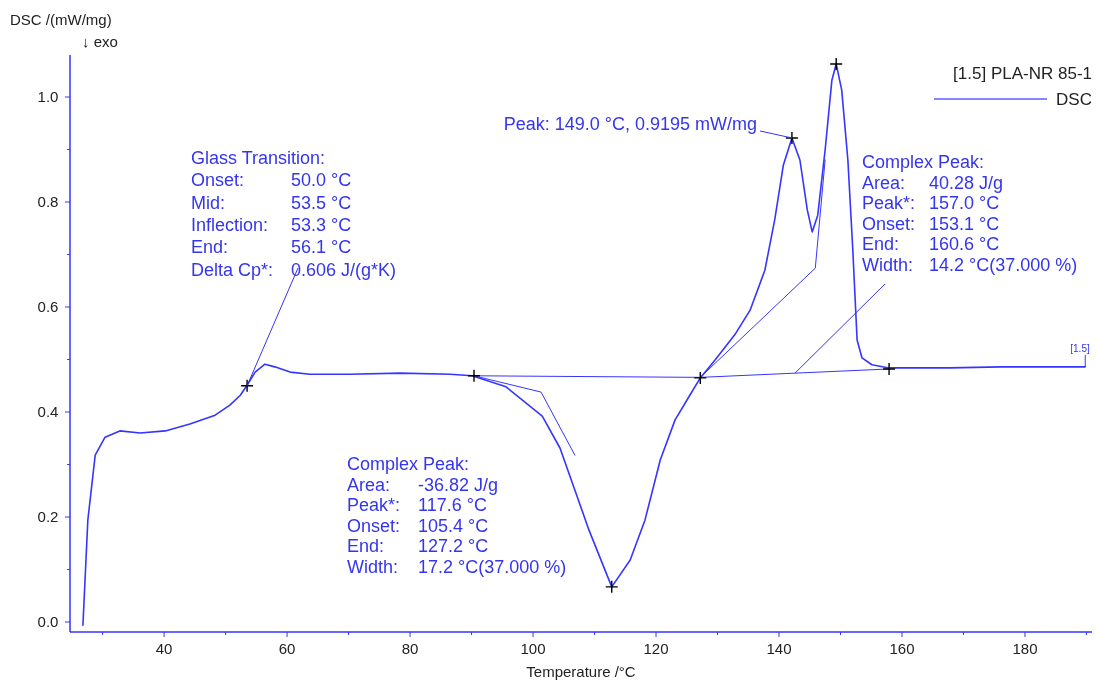  What do you see at coordinates (48, 97) in the screenshot?
I see `y-tick-label: 1.0` at bounding box center [48, 97].